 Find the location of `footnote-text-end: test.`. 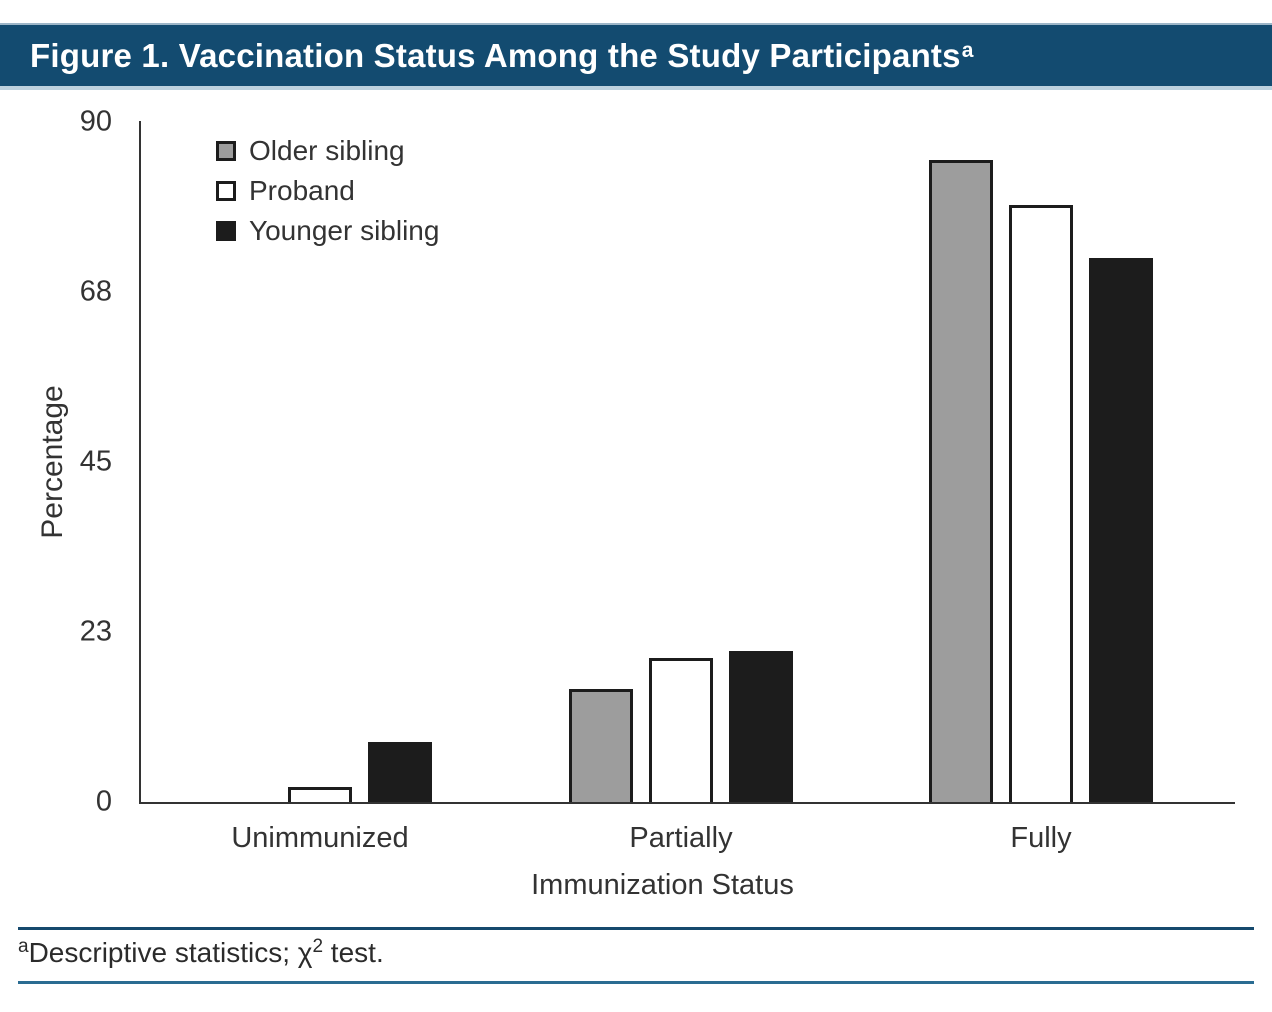

footnote-text-end: test. is located at coordinates (353, 952).